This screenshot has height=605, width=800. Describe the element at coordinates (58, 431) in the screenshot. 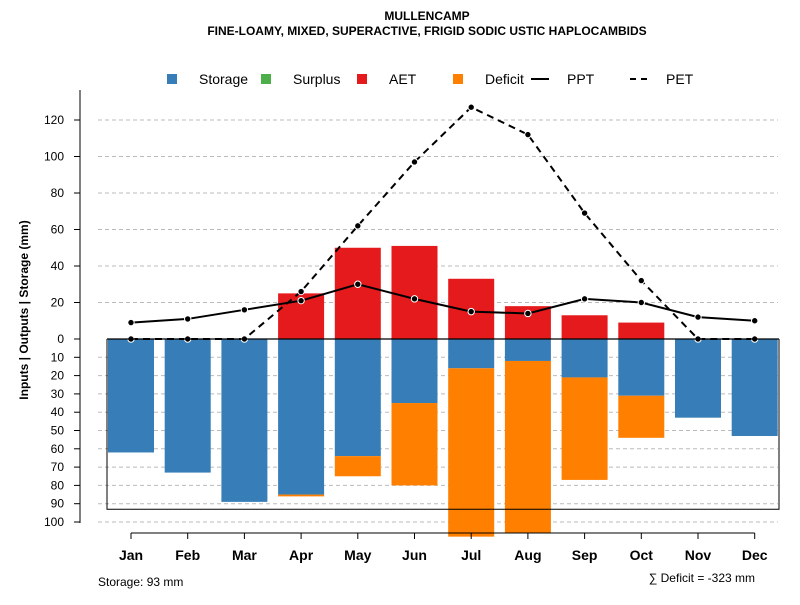

I see `y-tick-label: 50` at that location.